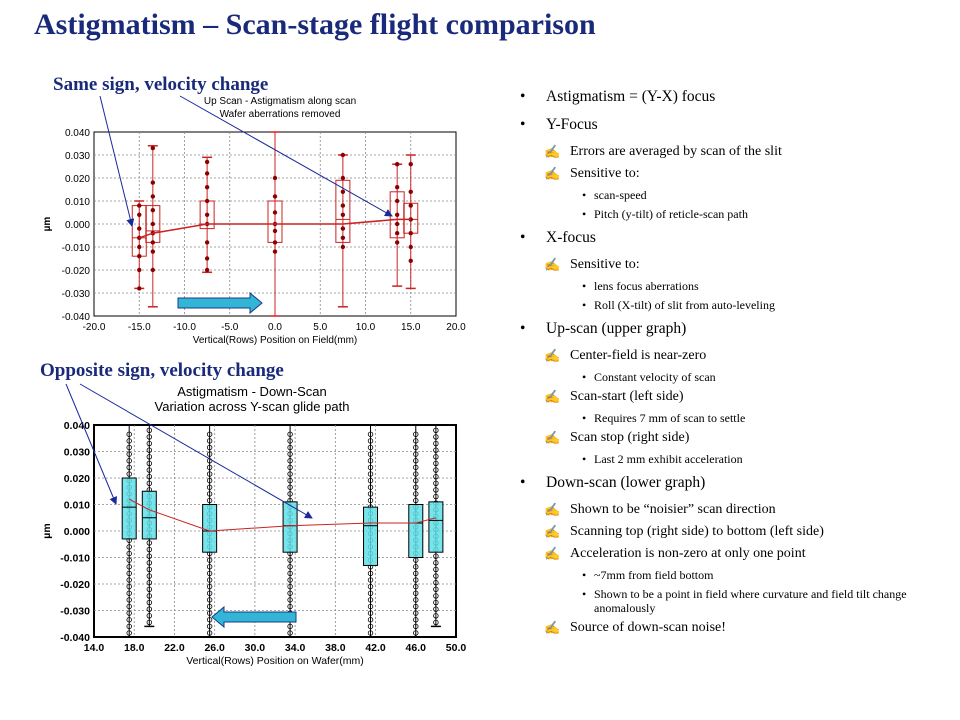 This screenshot has width=960, height=720. What do you see at coordinates (184, 327) in the screenshot?
I see `x-tick-label: -10.0` at bounding box center [184, 327].